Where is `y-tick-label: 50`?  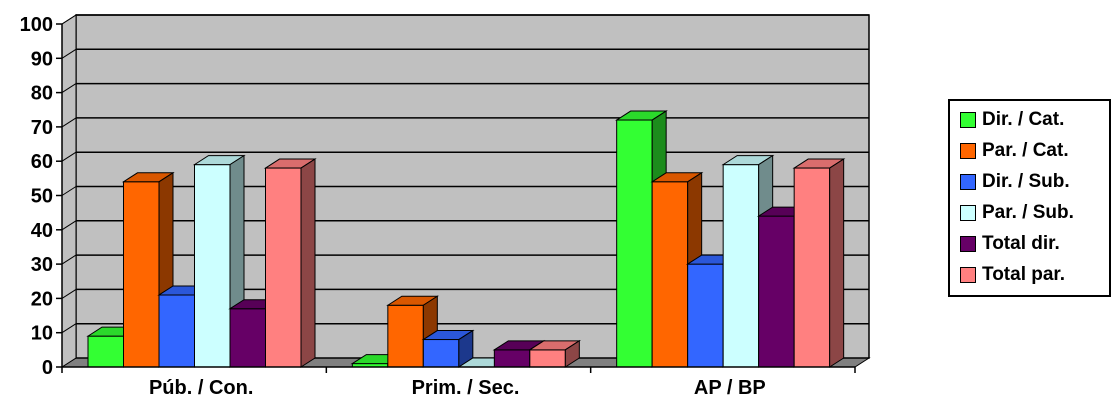
y-tick-label: 50 is located at coordinates (42, 197).